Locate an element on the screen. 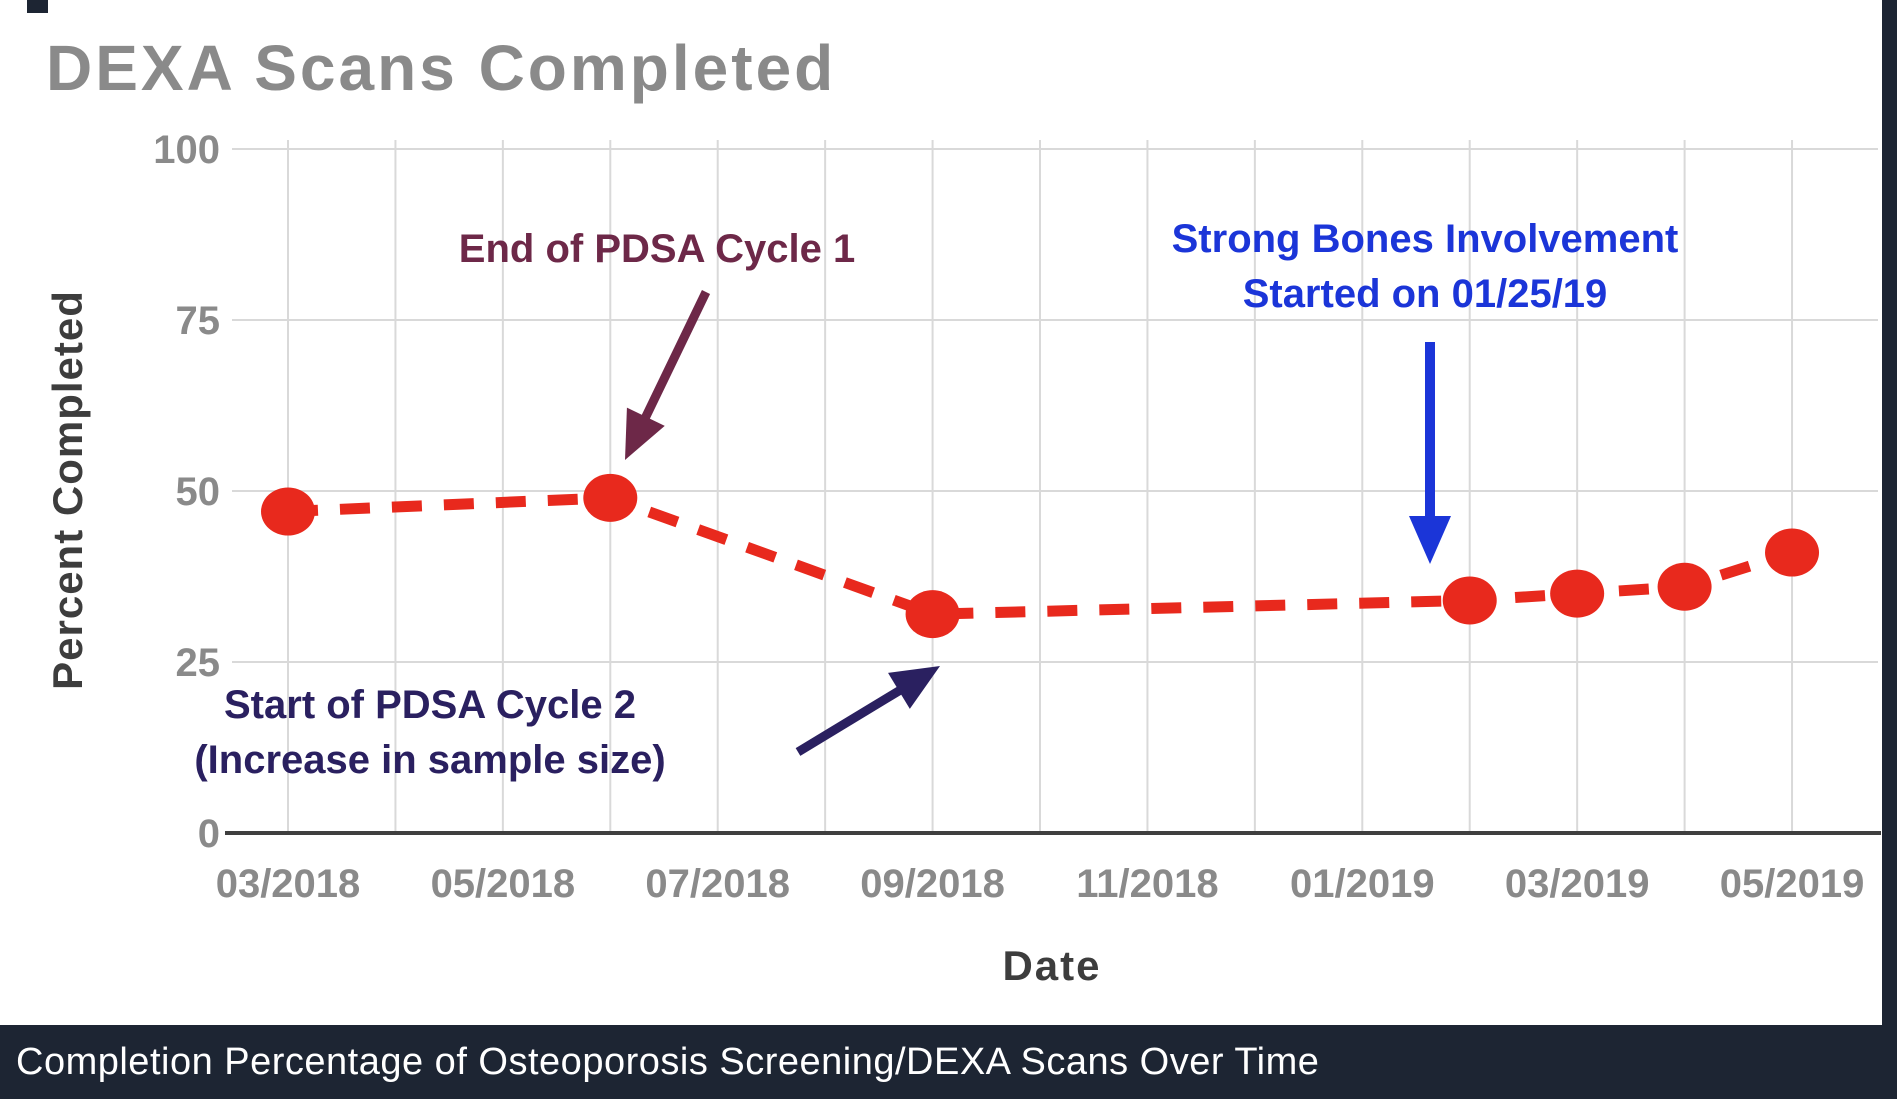 This screenshot has height=1099, width=1897. x-axis-label: Date is located at coordinates (1051, 965).